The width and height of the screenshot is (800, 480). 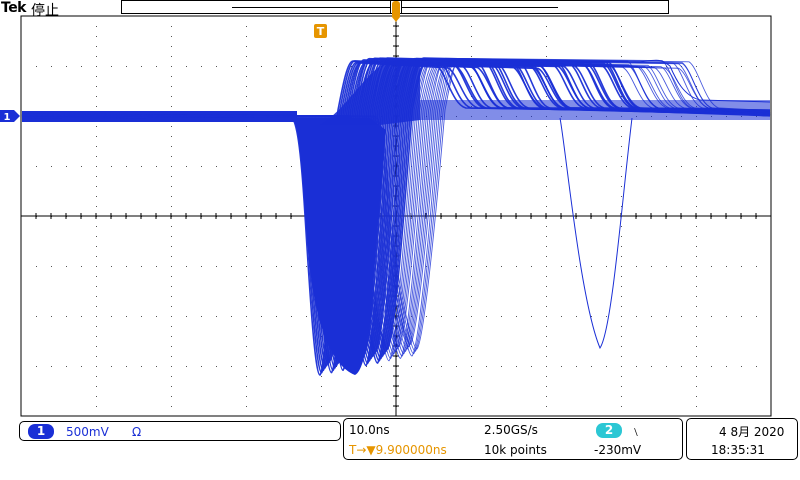 I want to click on trigger-position-marker: T, so click(x=320, y=31).